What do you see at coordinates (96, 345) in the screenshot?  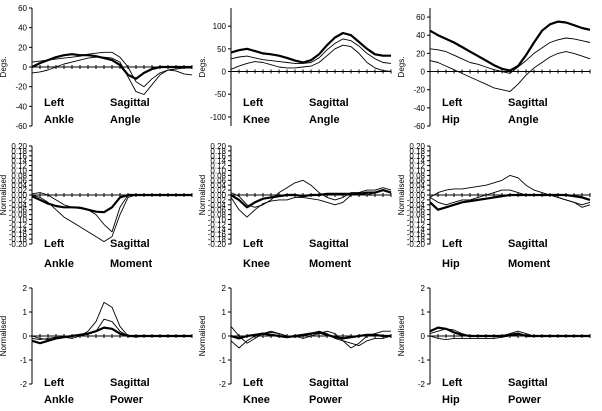 I see `panel-7: 2 1 0 -1 -2 Normalised Left Sagittal Ankle Power` at bounding box center [96, 345].